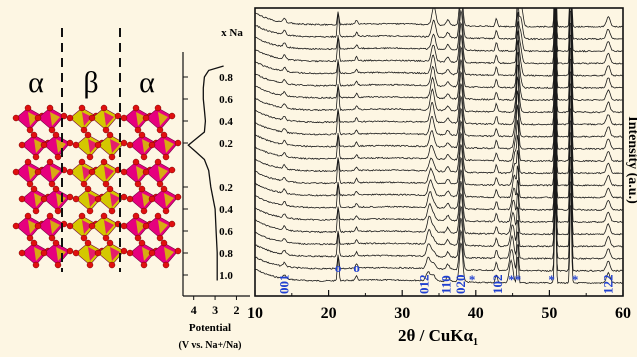  I want to click on xrd-y-axis-label: Intensity (a.u.), so click(631, 160).